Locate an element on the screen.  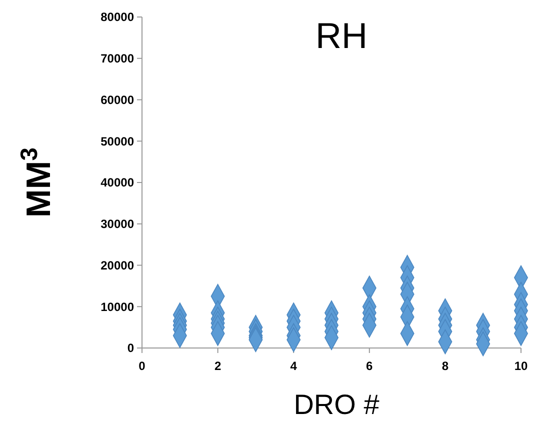
y-tick-label: 40000 is located at coordinates (117, 183).